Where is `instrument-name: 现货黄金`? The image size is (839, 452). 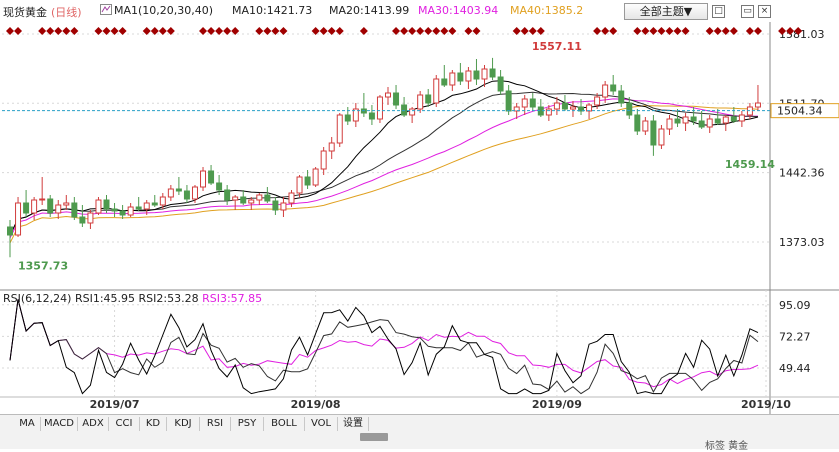 instrument-name: 现货黄金 is located at coordinates (25, 12).